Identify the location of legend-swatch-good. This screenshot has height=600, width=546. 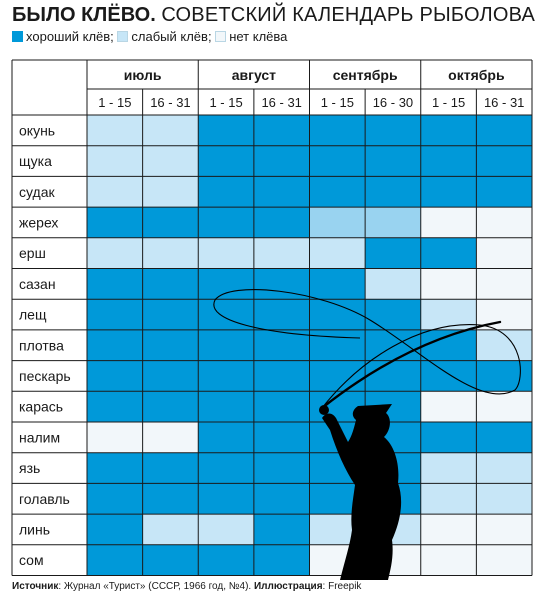
(17, 36).